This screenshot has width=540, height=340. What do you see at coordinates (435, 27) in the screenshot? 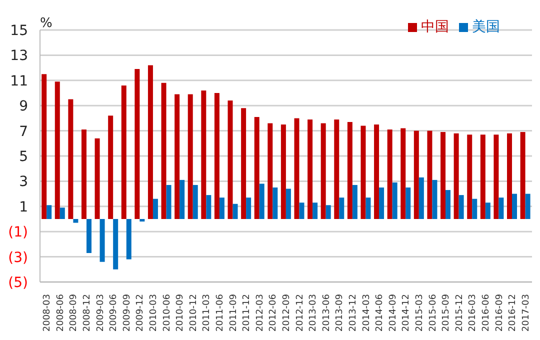
I see `legend-label: 中国` at bounding box center [435, 27].